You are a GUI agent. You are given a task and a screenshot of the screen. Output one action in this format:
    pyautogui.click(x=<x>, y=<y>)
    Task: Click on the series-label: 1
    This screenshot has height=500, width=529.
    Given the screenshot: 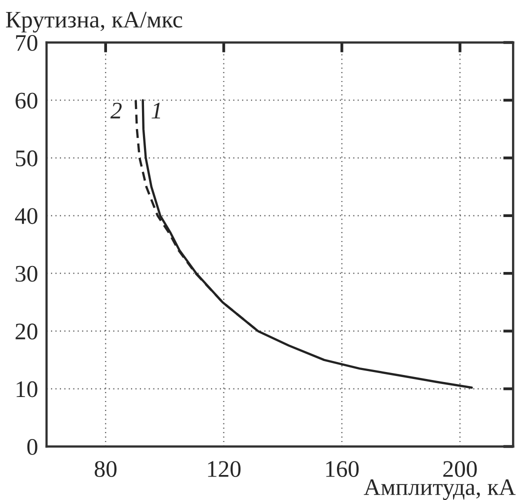 What is the action you would take?
    pyautogui.click(x=156, y=110)
    